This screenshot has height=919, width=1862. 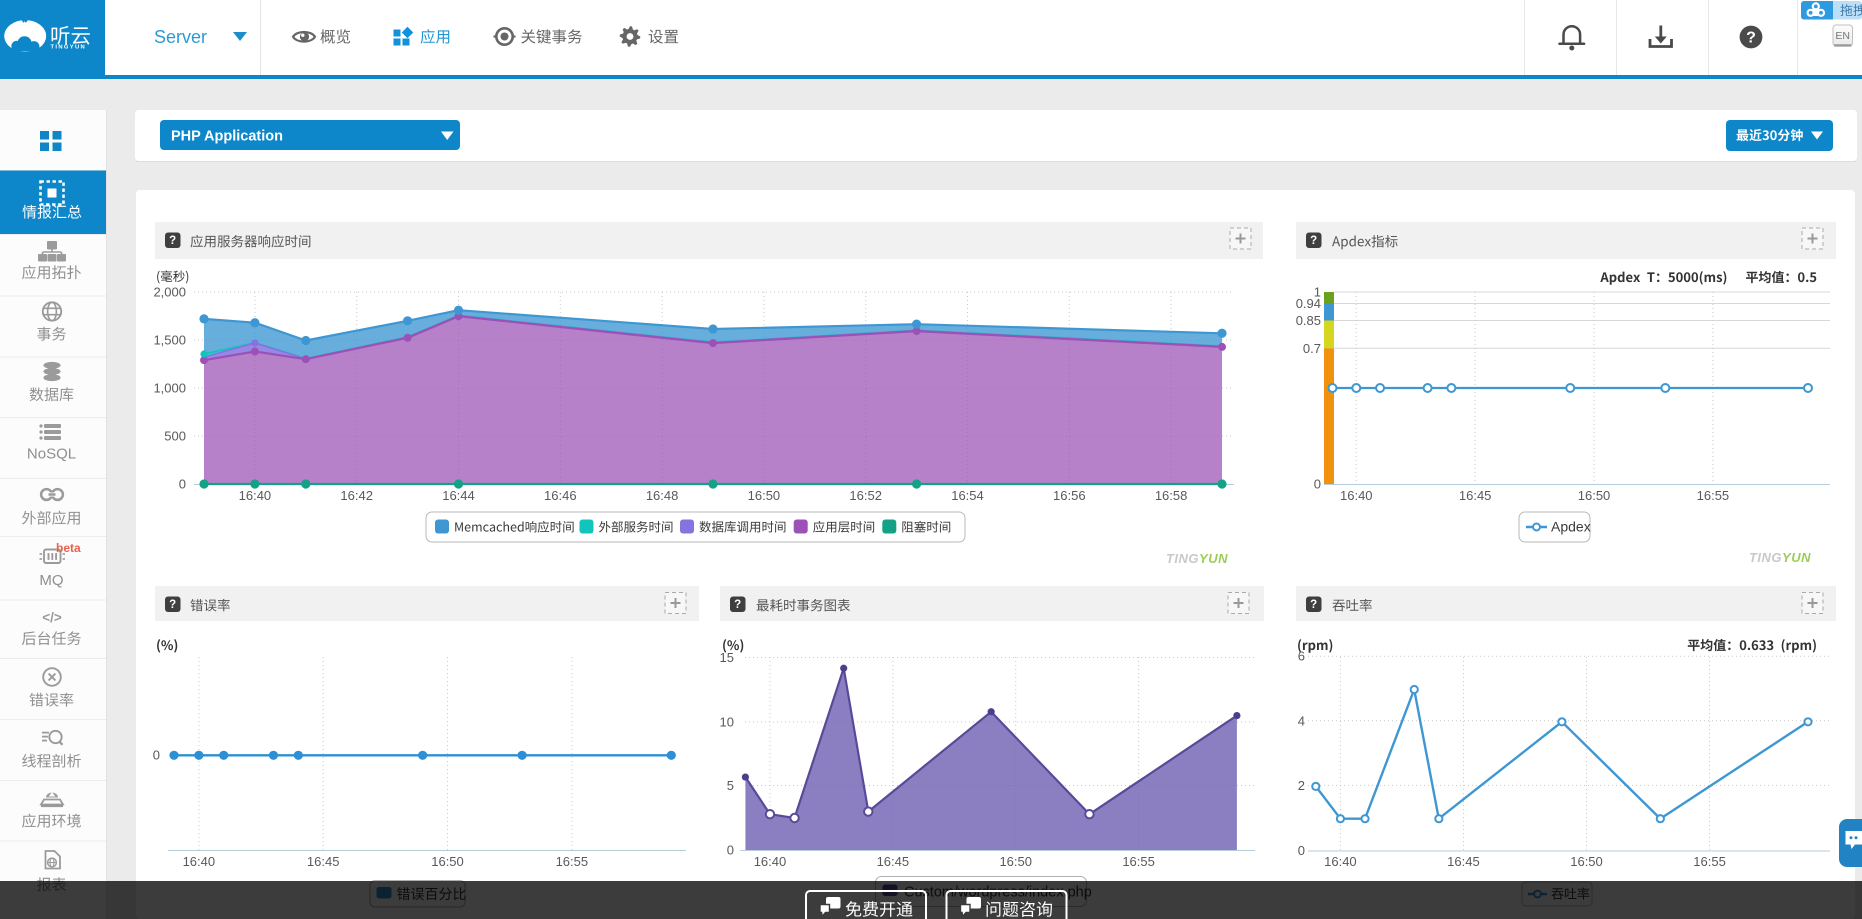 What do you see at coordinates (458, 495) in the screenshot?
I see `svg-text: 16:44` at bounding box center [458, 495].